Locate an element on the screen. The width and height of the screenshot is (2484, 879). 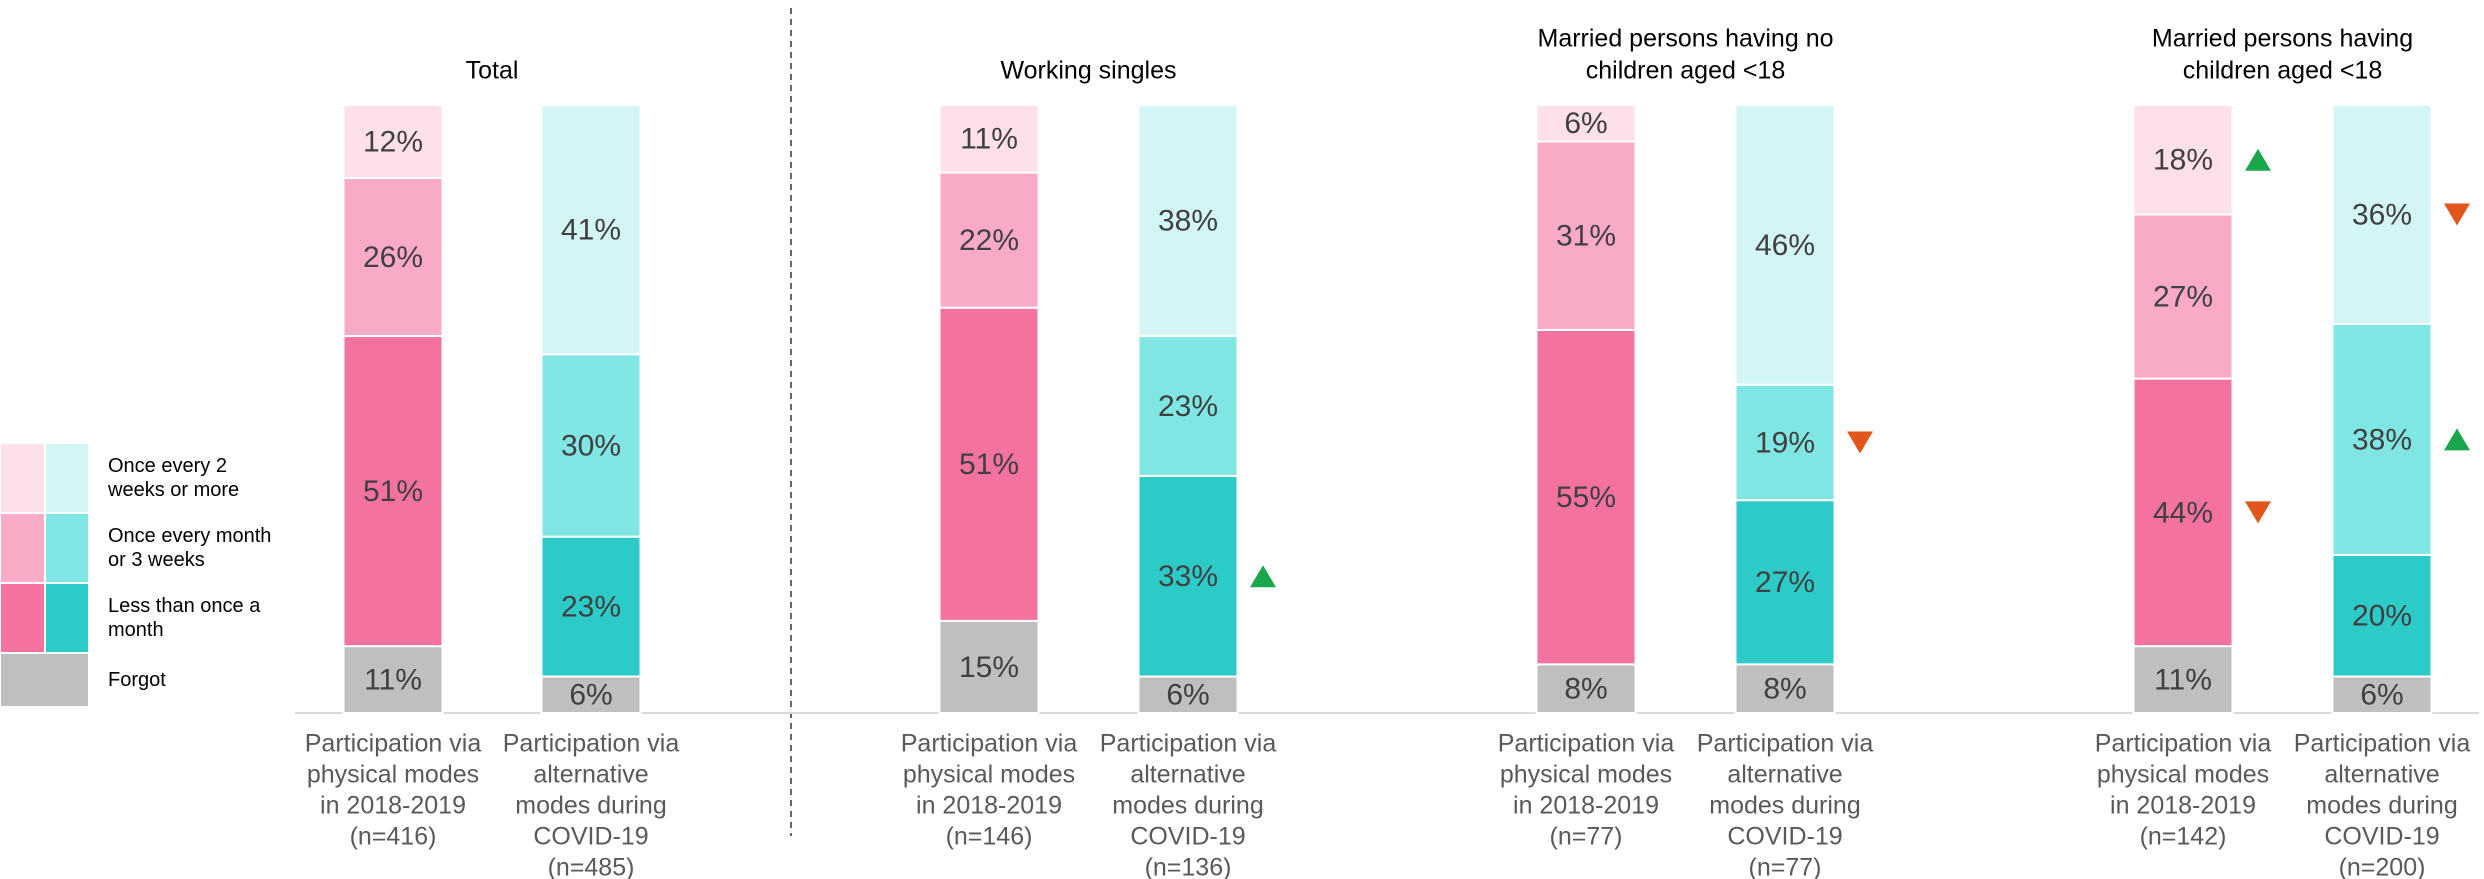
data-label: 31% is located at coordinates (1586, 236).